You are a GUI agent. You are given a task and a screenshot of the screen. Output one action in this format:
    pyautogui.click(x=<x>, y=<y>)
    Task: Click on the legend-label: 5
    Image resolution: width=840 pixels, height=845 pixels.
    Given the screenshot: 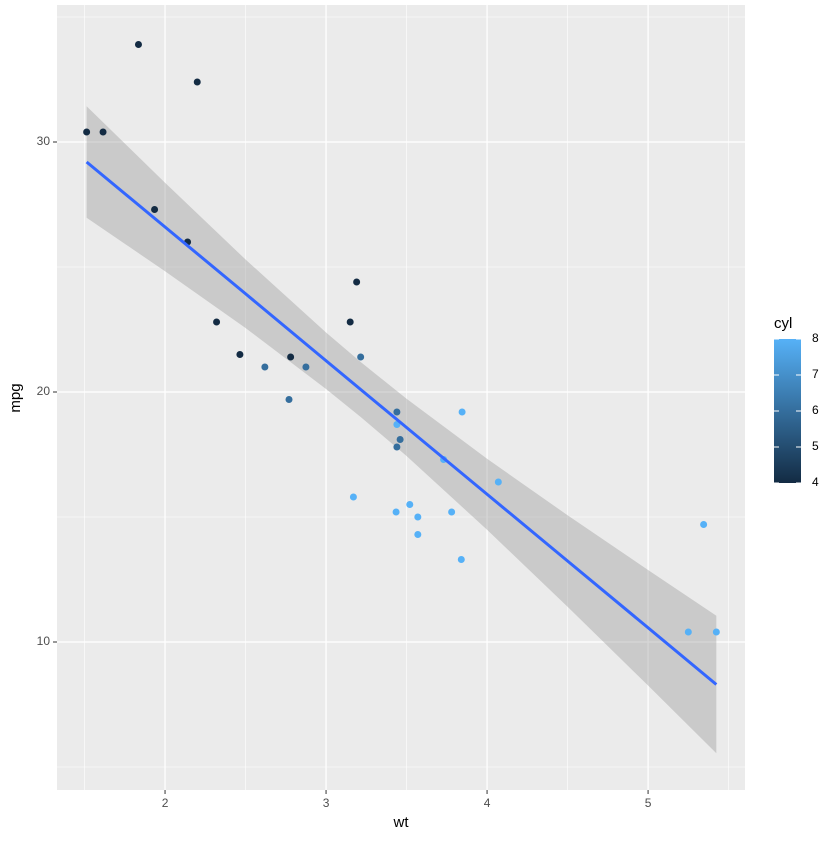 What is the action you would take?
    pyautogui.click(x=815, y=446)
    